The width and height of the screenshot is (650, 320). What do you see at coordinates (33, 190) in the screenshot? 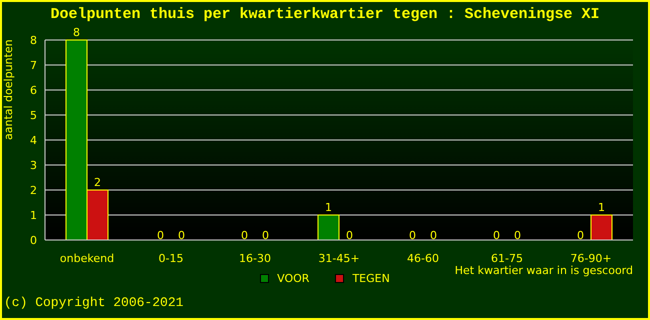
I see `y-tick-label: 2` at bounding box center [33, 190].